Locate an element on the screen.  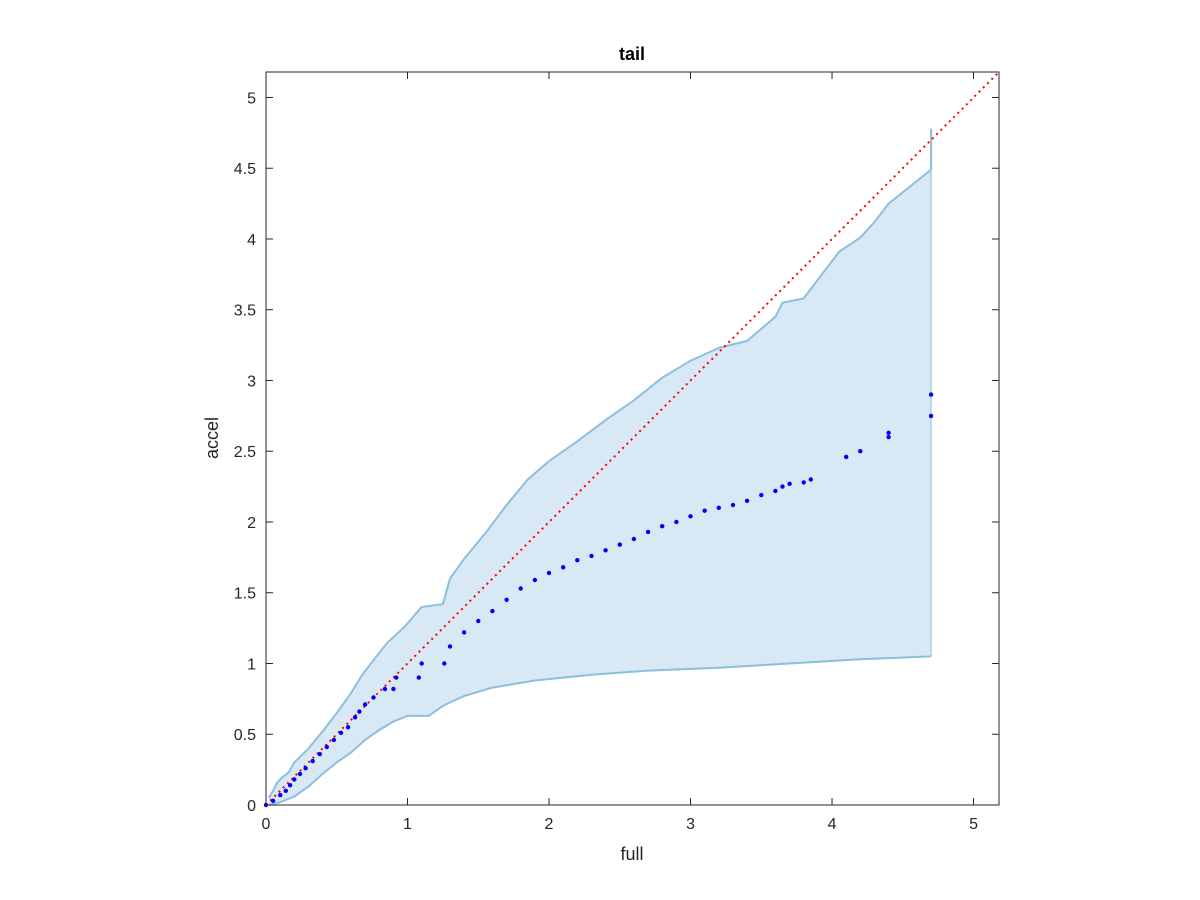
y-tick-label: 2.5 is located at coordinates (245, 452).